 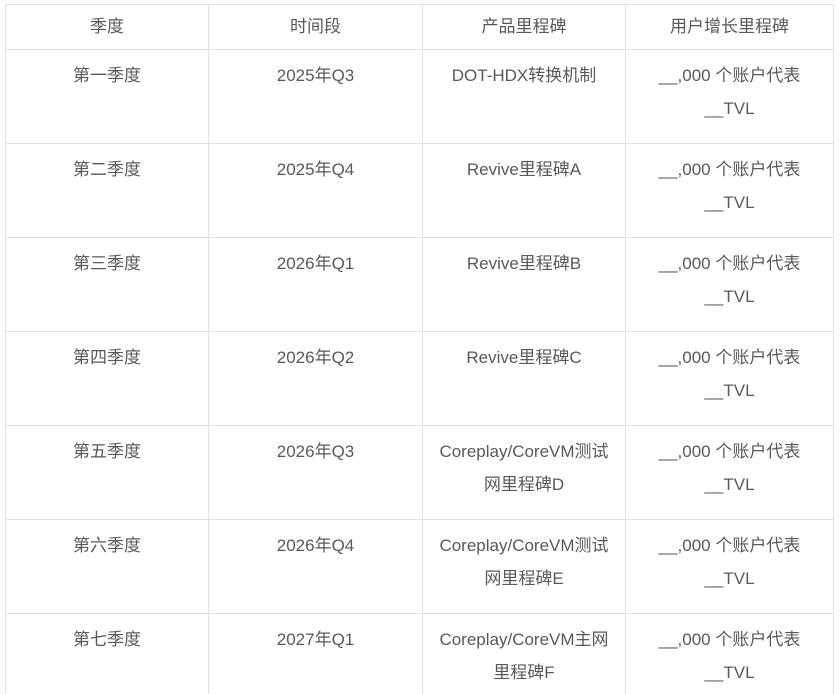 What do you see at coordinates (315, 284) in the screenshot?
I see `cell-period: 2026年Q1` at bounding box center [315, 284].